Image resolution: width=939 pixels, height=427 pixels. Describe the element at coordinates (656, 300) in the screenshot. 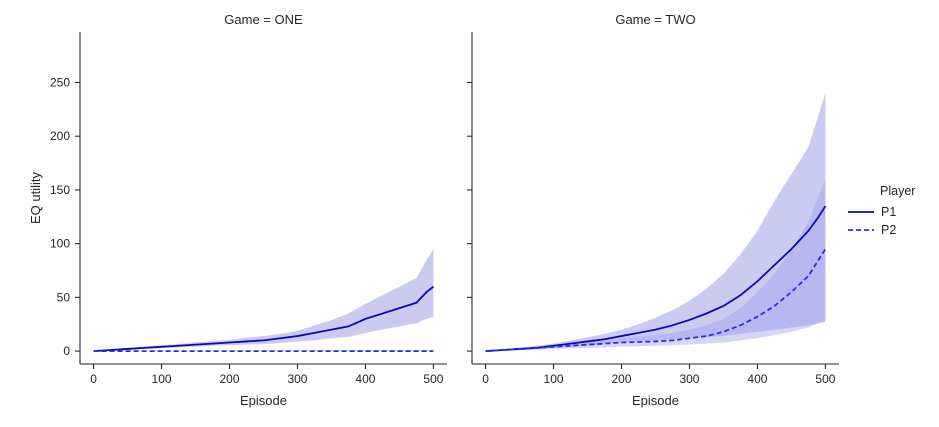

I see `series-line-p2` at that location.